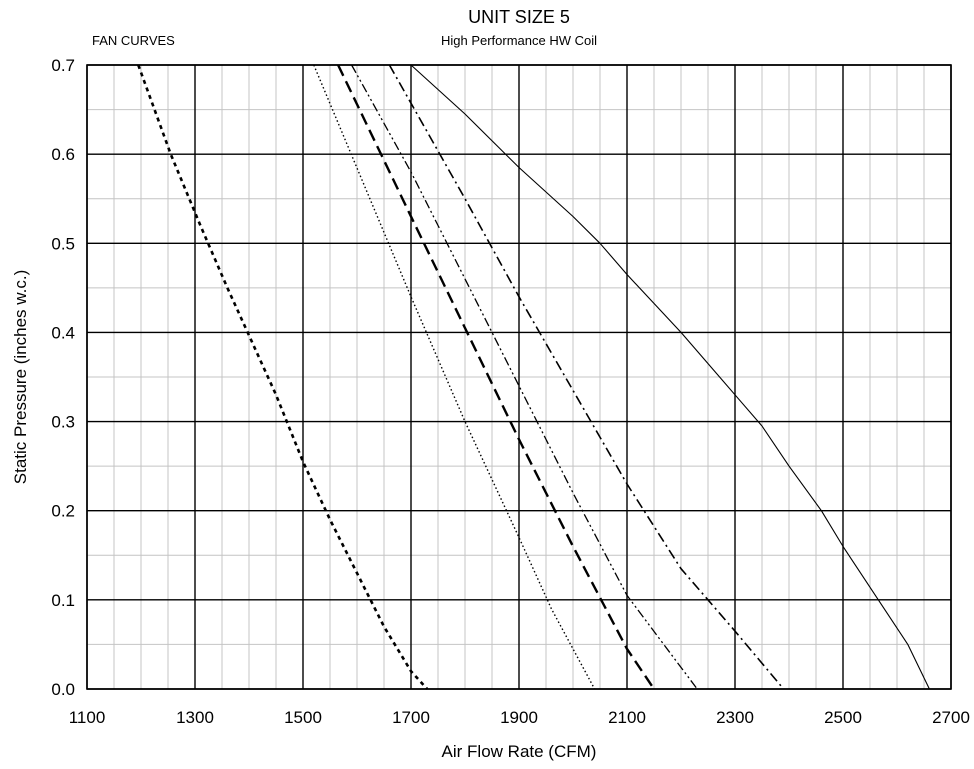 The image size is (974, 769). What do you see at coordinates (735, 717) in the screenshot?
I see `x-tick-label: 2300` at bounding box center [735, 717].